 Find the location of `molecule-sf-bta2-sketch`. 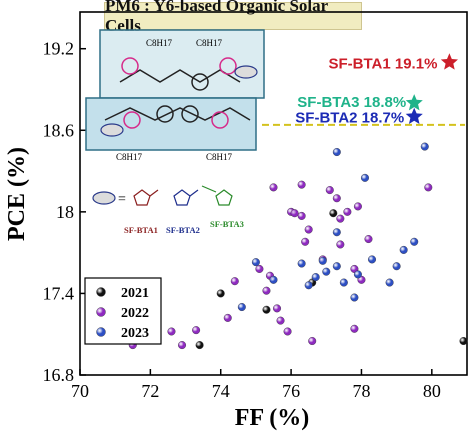

molecule-sf-bta2-sketch is located at coordinates (186, 197).